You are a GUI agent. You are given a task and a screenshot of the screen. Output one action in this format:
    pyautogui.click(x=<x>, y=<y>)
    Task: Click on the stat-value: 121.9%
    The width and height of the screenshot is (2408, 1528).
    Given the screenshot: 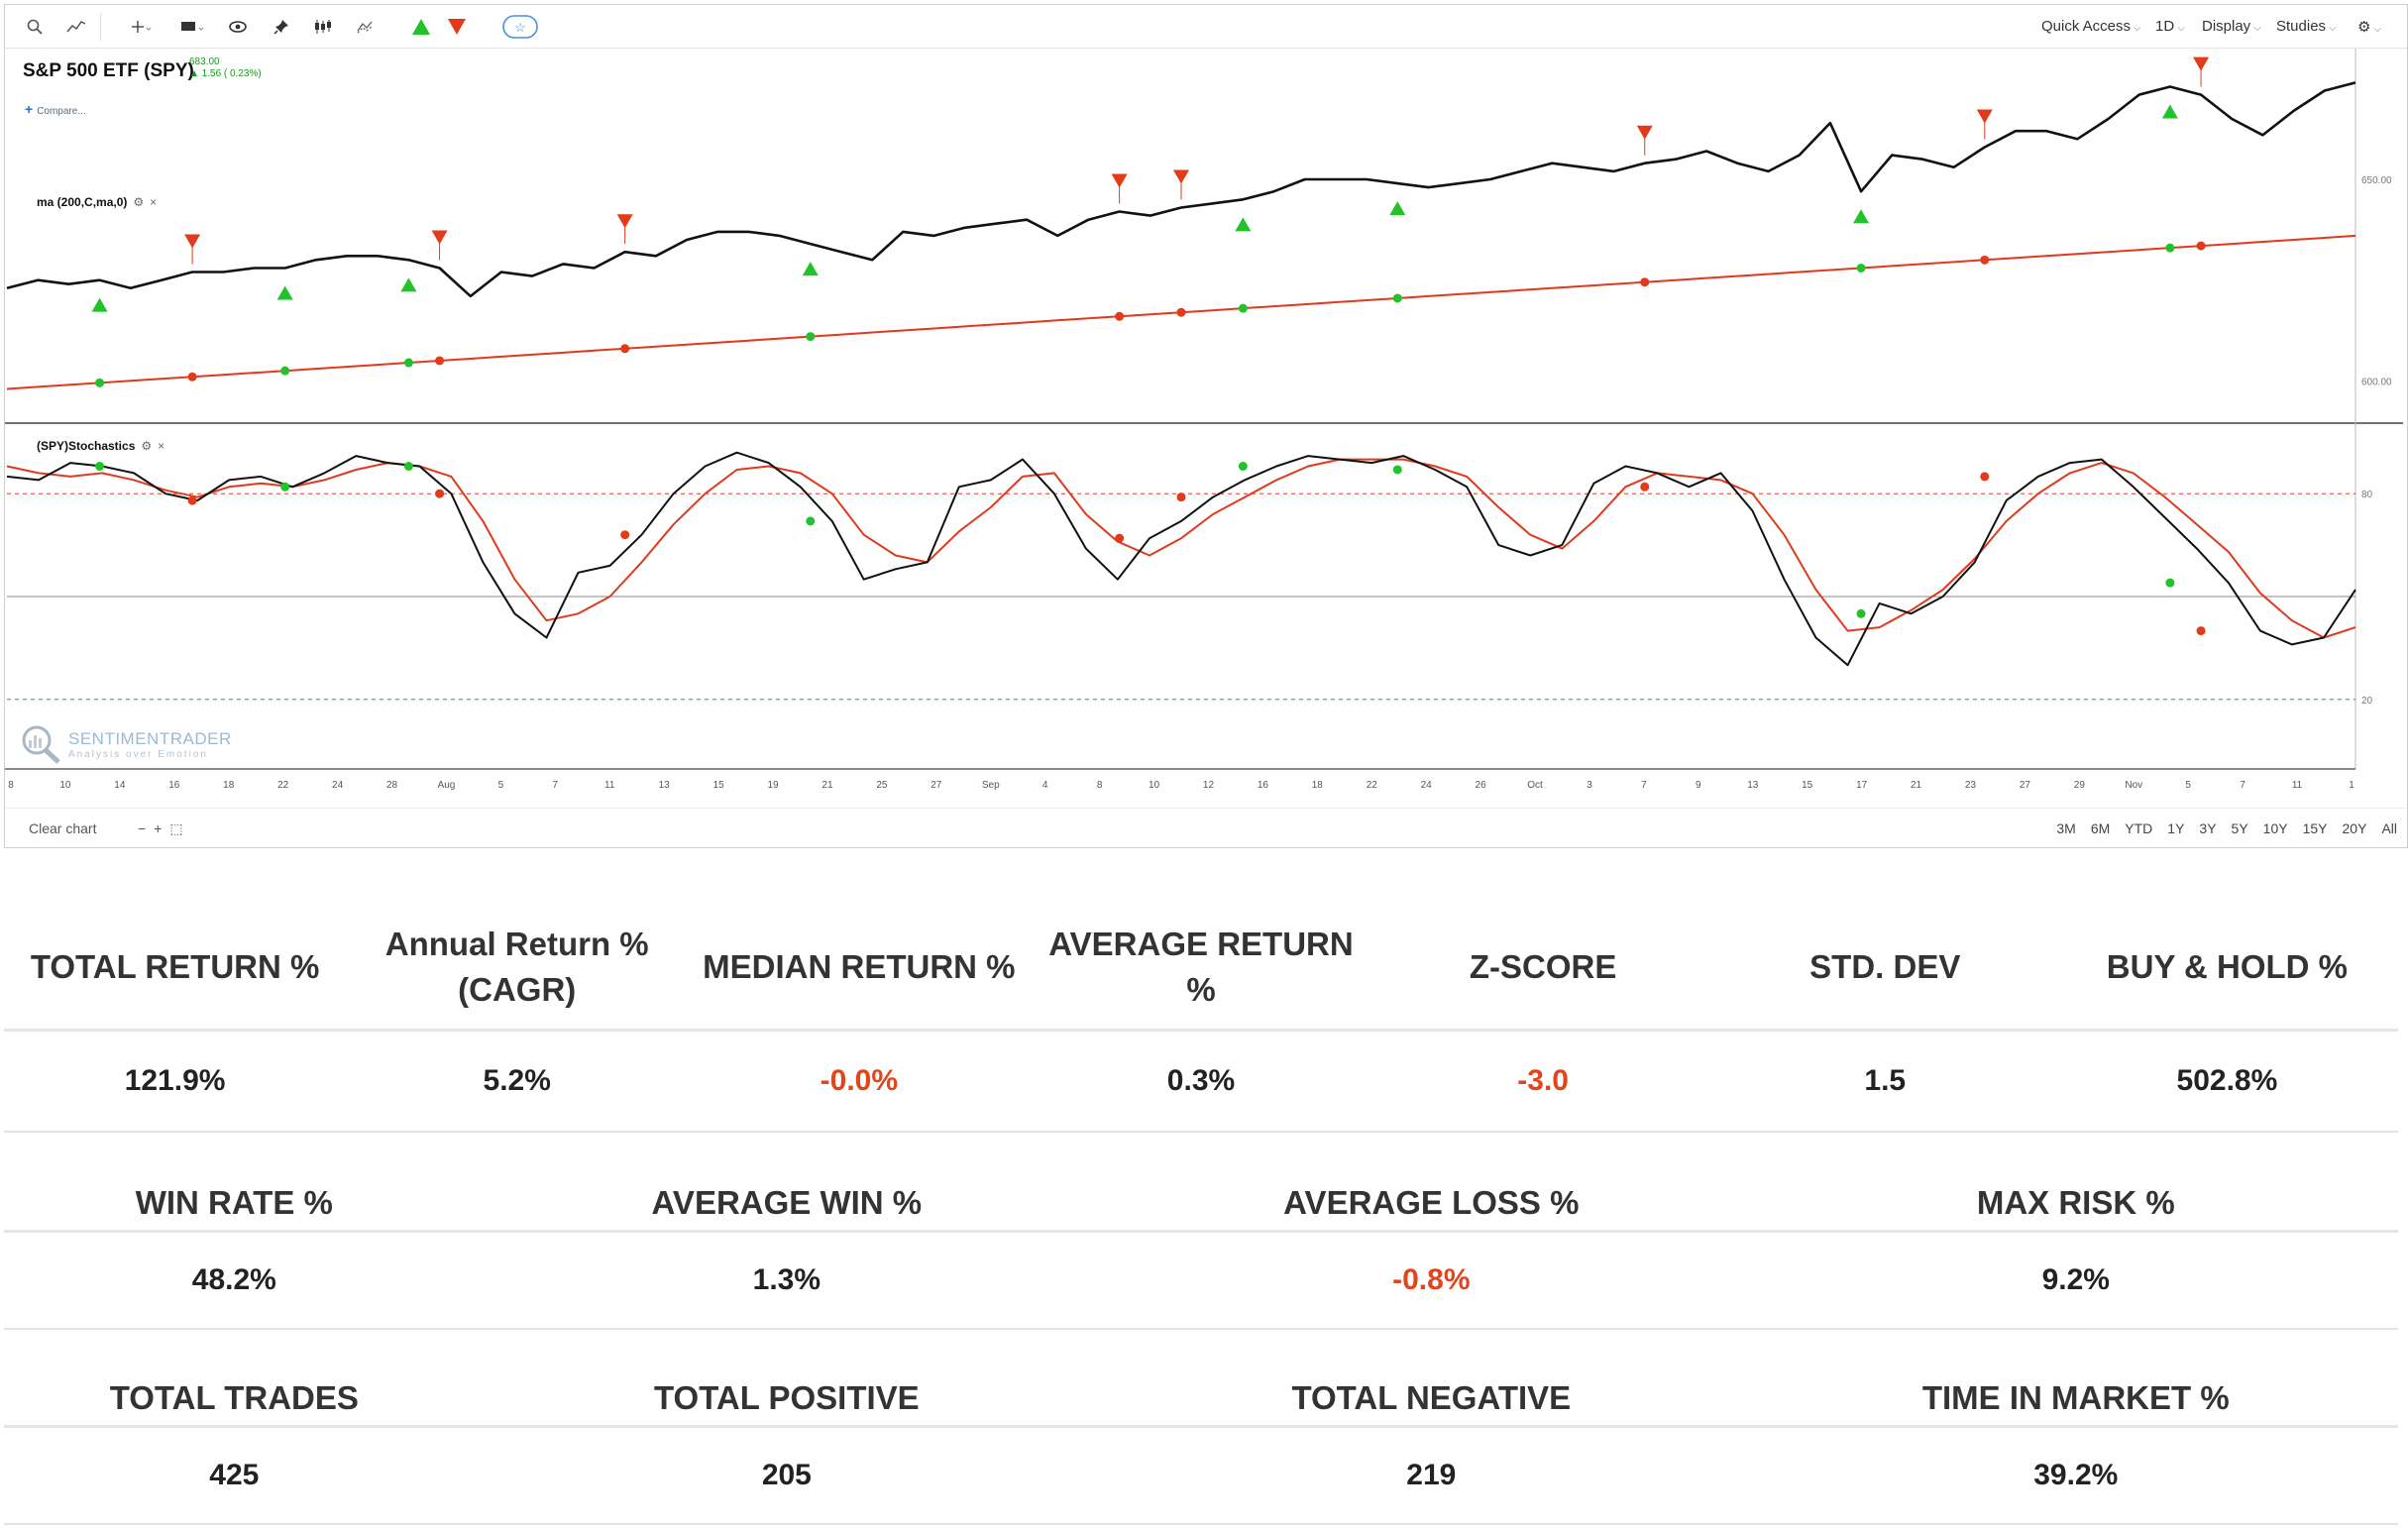 What is the action you would take?
    pyautogui.click(x=175, y=1081)
    